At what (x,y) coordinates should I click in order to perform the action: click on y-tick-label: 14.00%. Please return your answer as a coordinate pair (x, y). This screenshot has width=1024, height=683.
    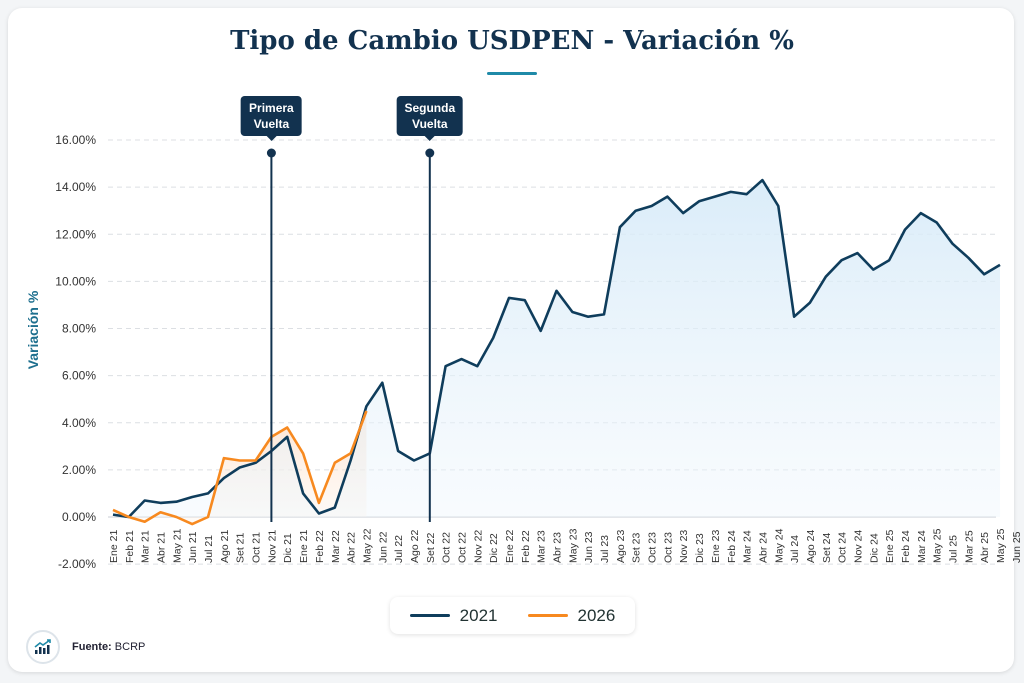
    Looking at the image, I should click on (75, 187).